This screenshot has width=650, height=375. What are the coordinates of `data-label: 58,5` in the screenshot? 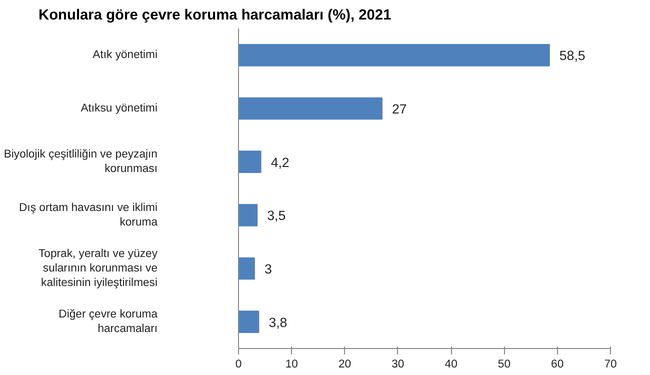 It's located at (572, 56).